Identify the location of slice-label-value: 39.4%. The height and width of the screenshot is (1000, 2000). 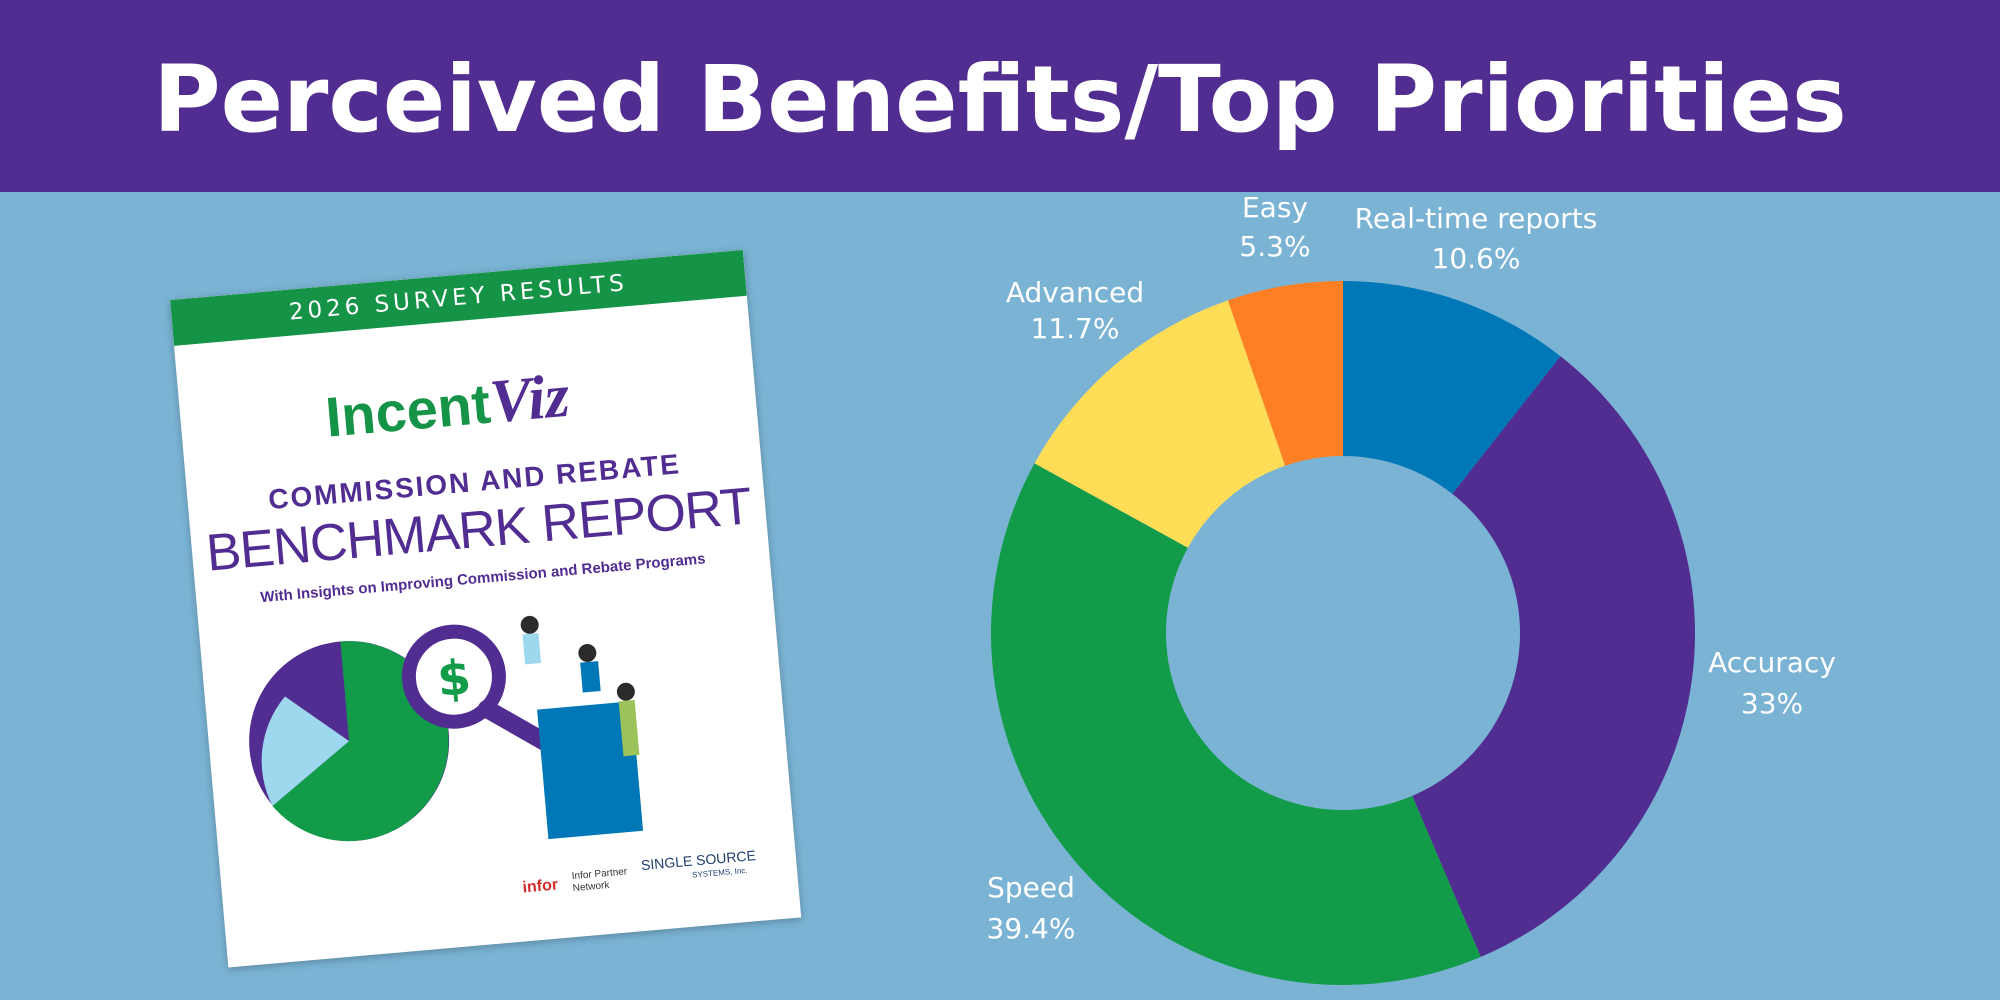
(1031, 928).